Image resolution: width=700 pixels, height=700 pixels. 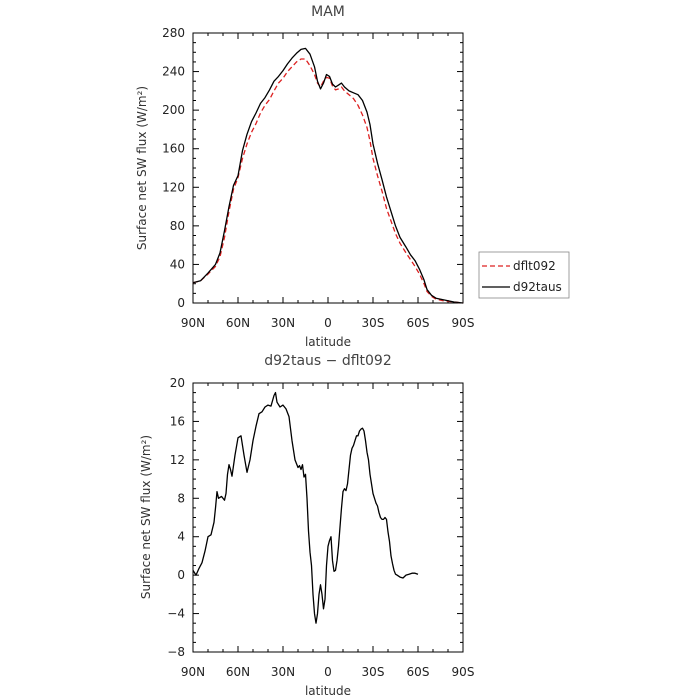 I want to click on top-y-tick-label: 160, so click(x=173, y=149).